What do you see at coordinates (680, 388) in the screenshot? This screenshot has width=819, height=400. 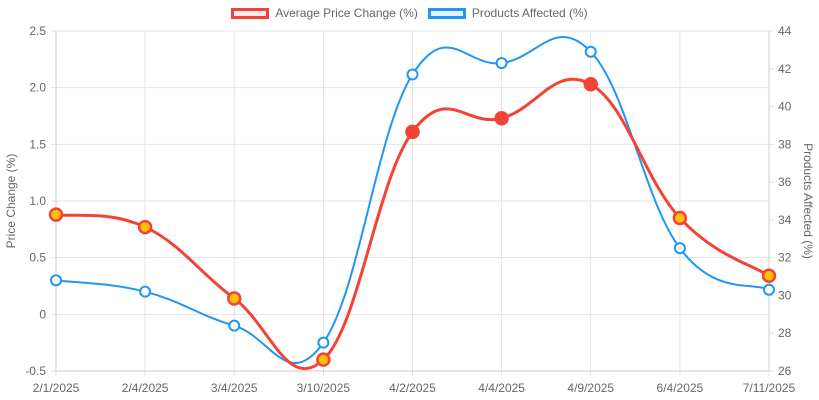 I see `x-tick-label: 6/4/2025` at bounding box center [680, 388].